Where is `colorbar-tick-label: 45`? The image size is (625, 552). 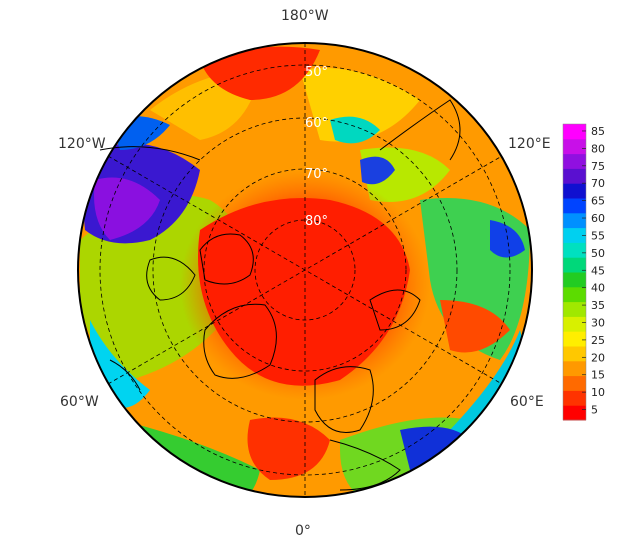 colorbar-tick-label: 45 is located at coordinates (598, 270).